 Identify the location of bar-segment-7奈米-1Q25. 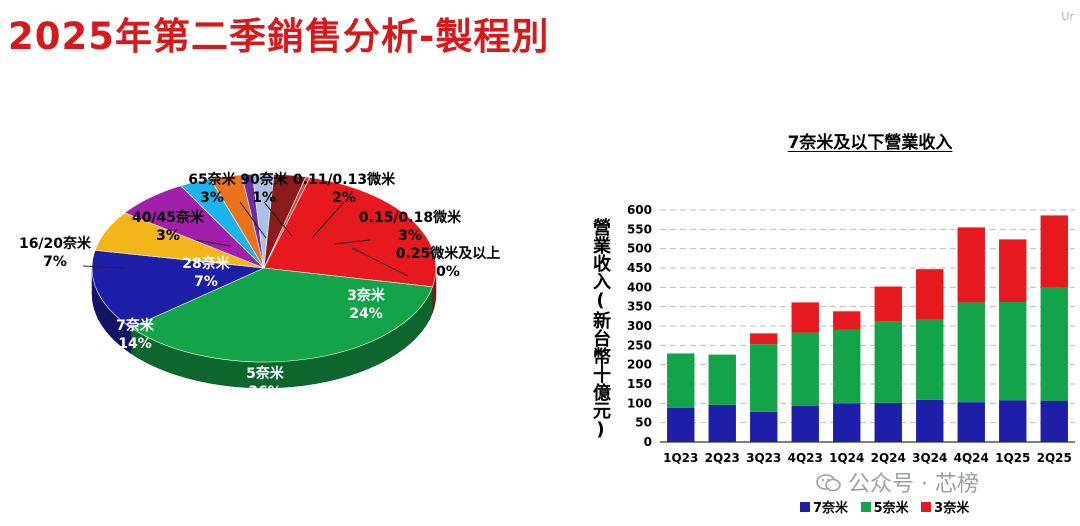
(1013, 421).